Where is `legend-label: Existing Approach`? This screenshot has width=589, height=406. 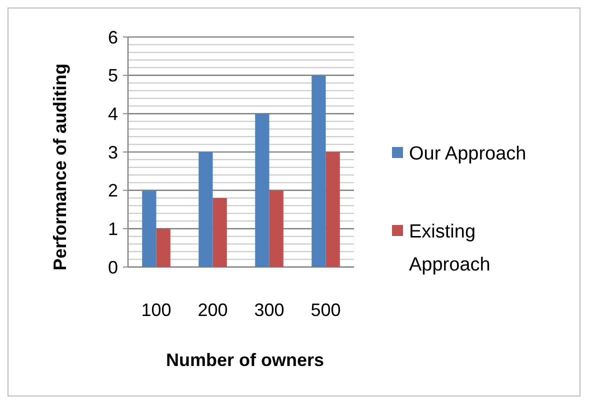 legend-label: Existing Approach is located at coordinates (449, 249).